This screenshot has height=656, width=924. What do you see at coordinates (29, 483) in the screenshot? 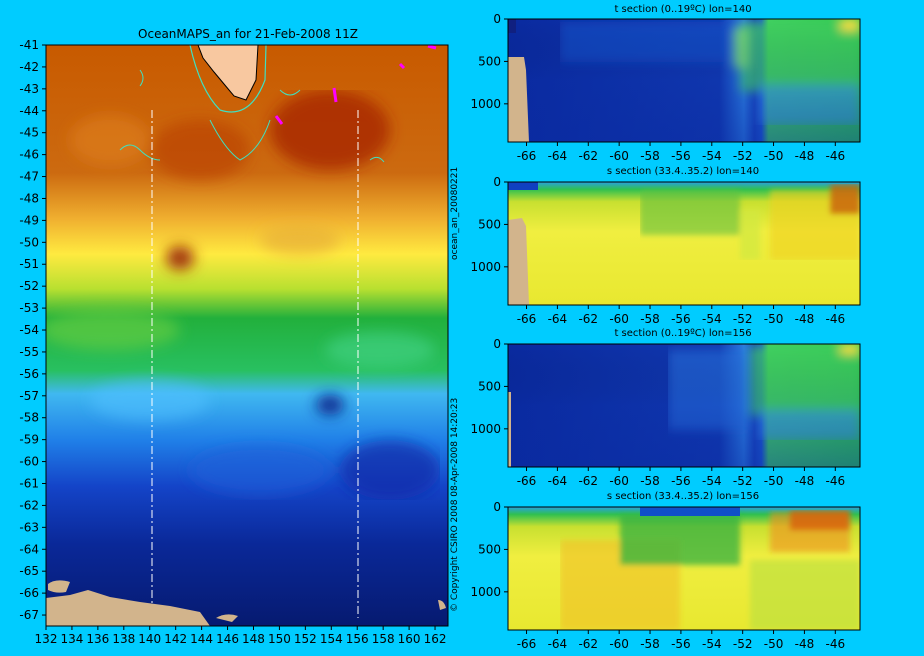
I see `map-y-tick-label: -61` at bounding box center [29, 483].